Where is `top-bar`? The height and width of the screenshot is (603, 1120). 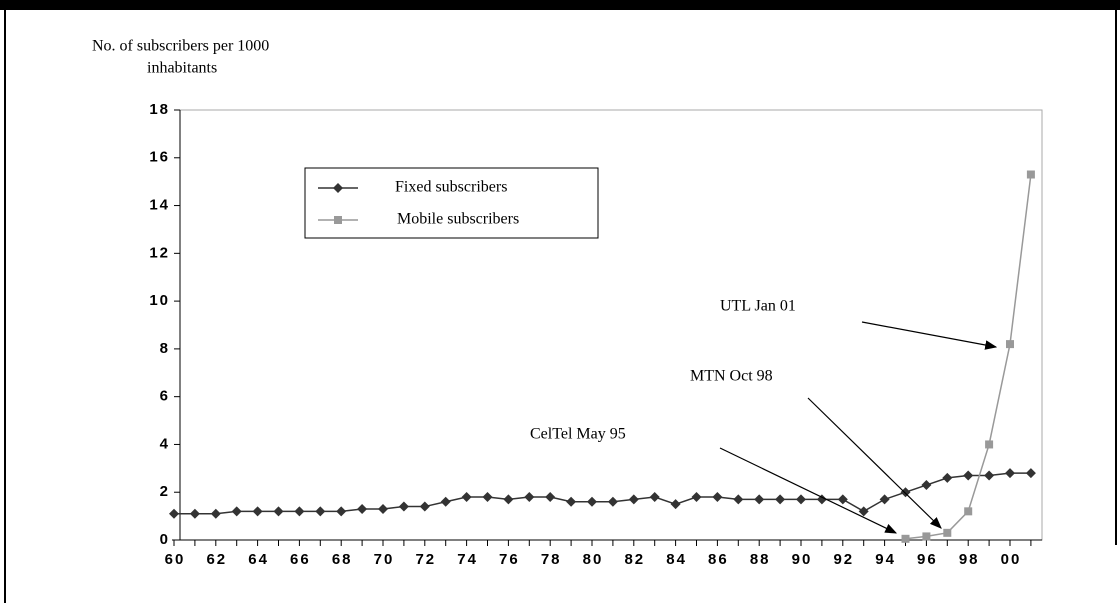
top-bar is located at coordinates (560, 5).